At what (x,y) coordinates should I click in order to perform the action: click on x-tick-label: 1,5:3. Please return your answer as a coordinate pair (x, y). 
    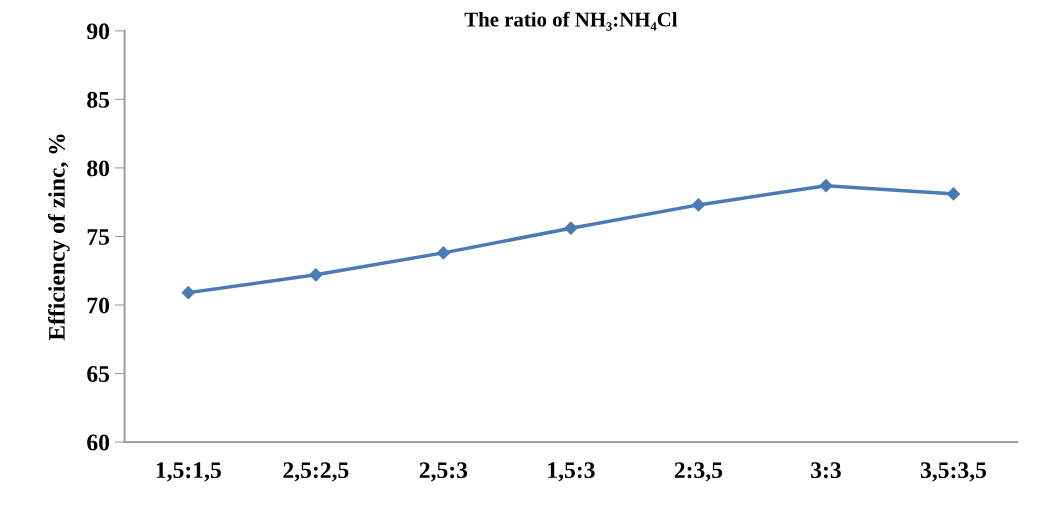
    Looking at the image, I should click on (571, 472).